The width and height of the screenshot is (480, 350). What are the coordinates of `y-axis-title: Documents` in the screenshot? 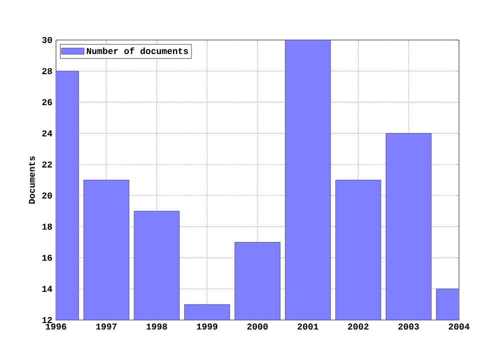 It's located at (31, 180).